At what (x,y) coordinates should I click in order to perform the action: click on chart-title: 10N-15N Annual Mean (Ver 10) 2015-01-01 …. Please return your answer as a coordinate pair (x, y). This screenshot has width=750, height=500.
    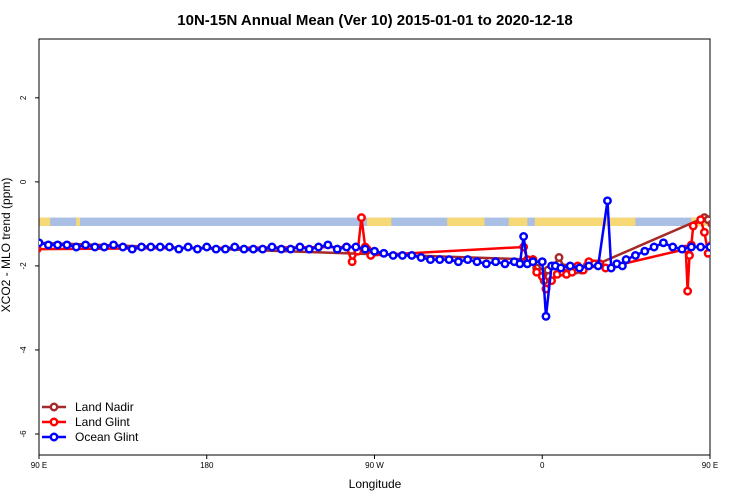
    Looking at the image, I should click on (374, 20).